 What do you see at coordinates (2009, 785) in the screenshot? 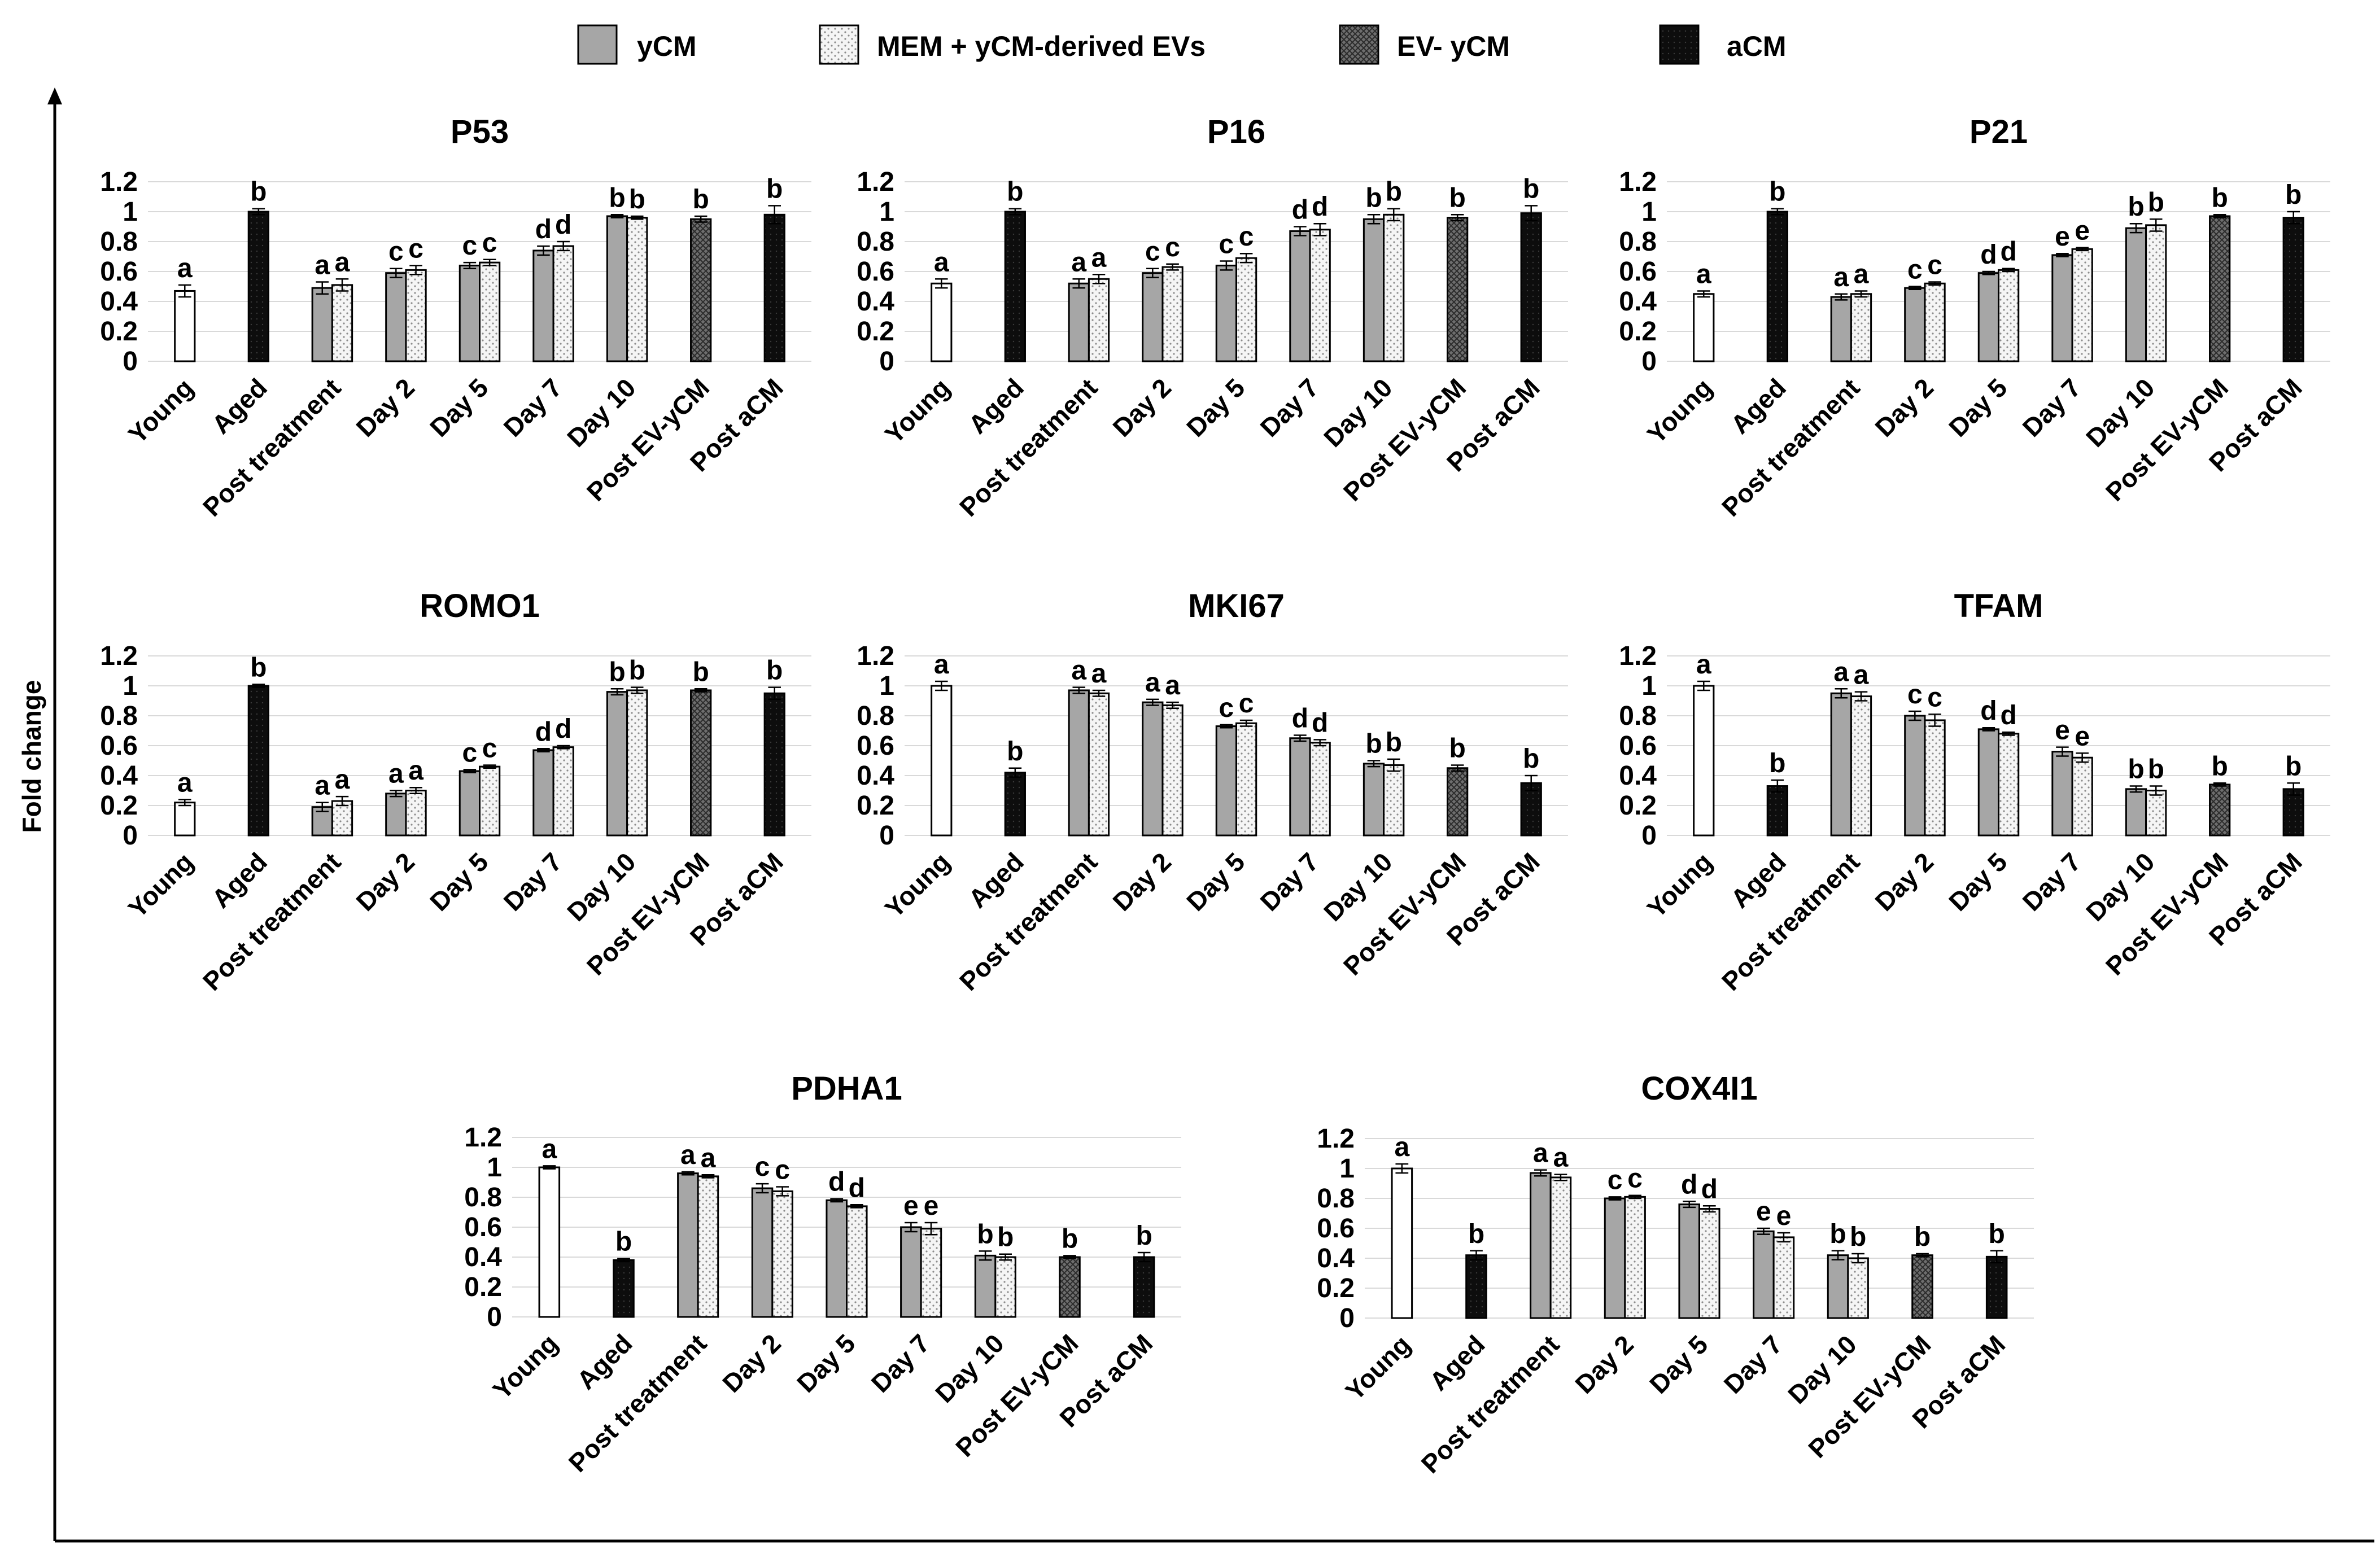
I see `bar-day-5-mem` at bounding box center [2009, 785].